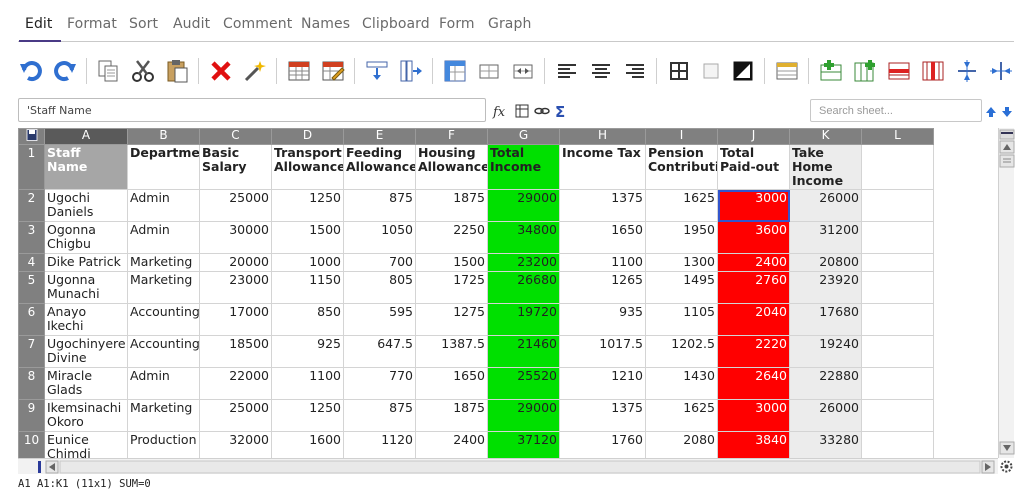 The height and width of the screenshot is (494, 1020). What do you see at coordinates (86, 262) in the screenshot?
I see `cell-a4: Dike Patrick` at bounding box center [86, 262].